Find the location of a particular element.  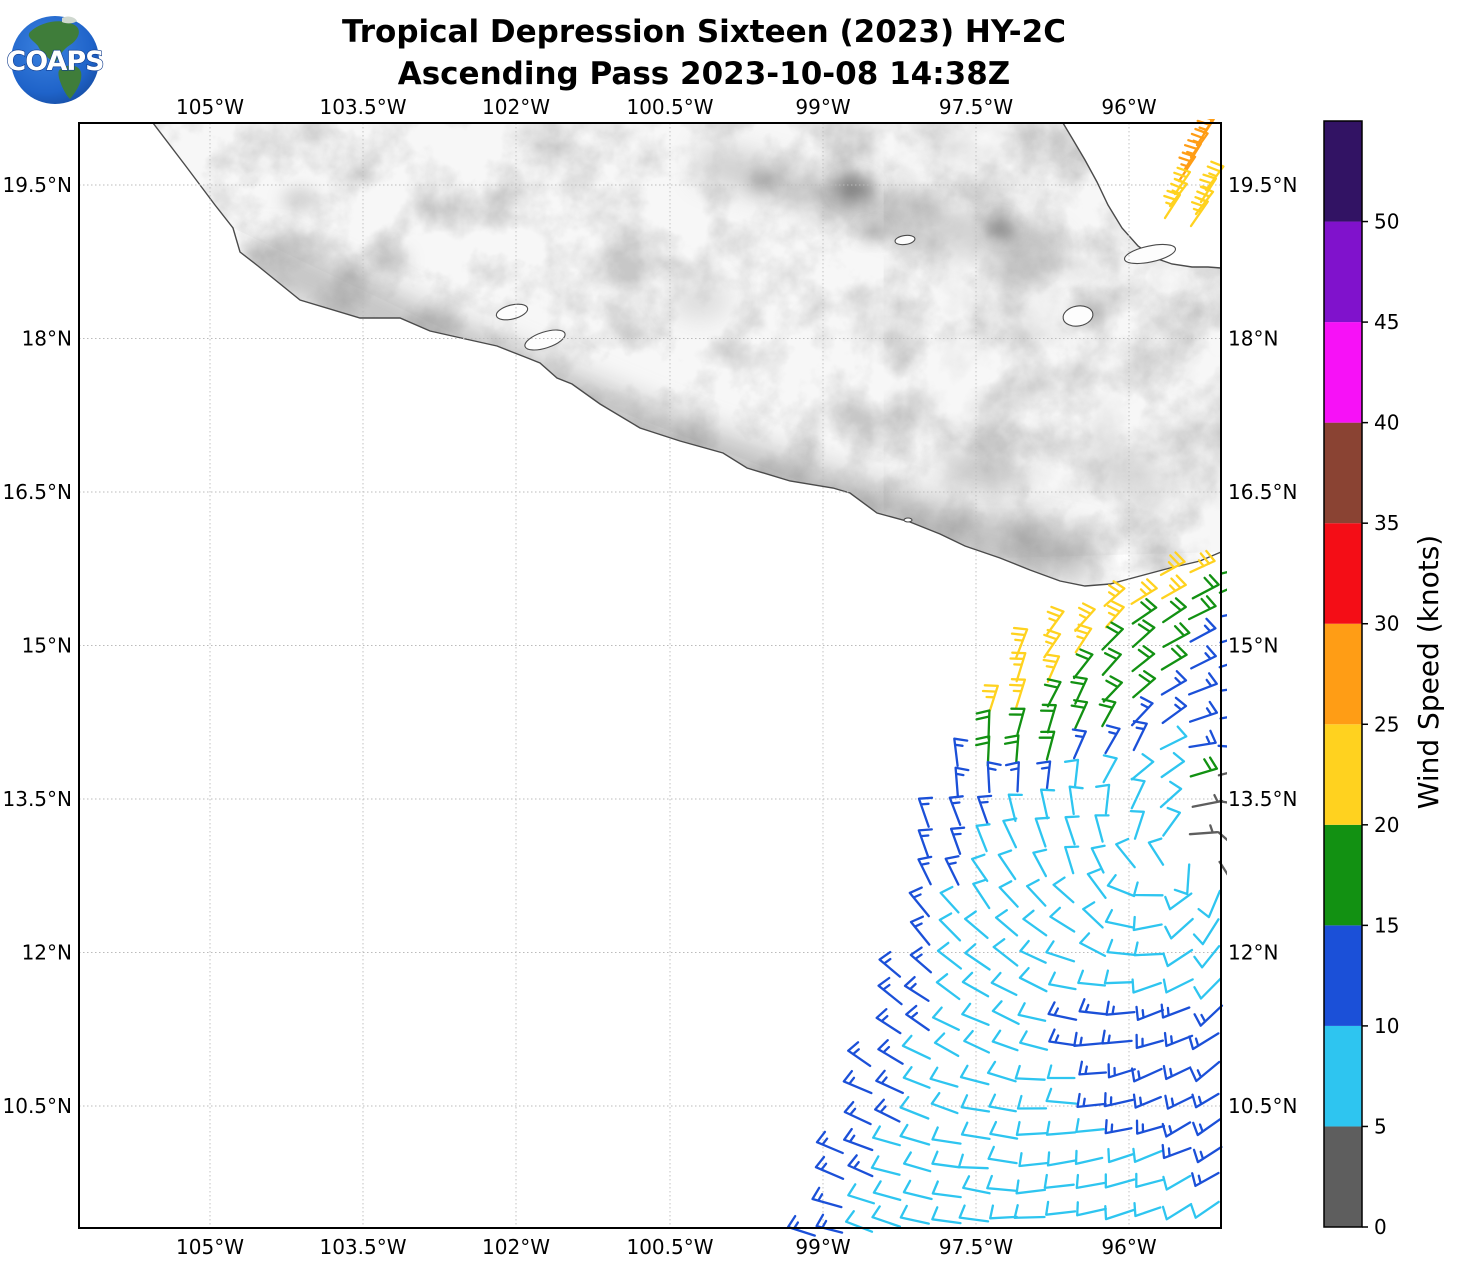

colorbar-tick-label: 45 is located at coordinates (1386, 322).